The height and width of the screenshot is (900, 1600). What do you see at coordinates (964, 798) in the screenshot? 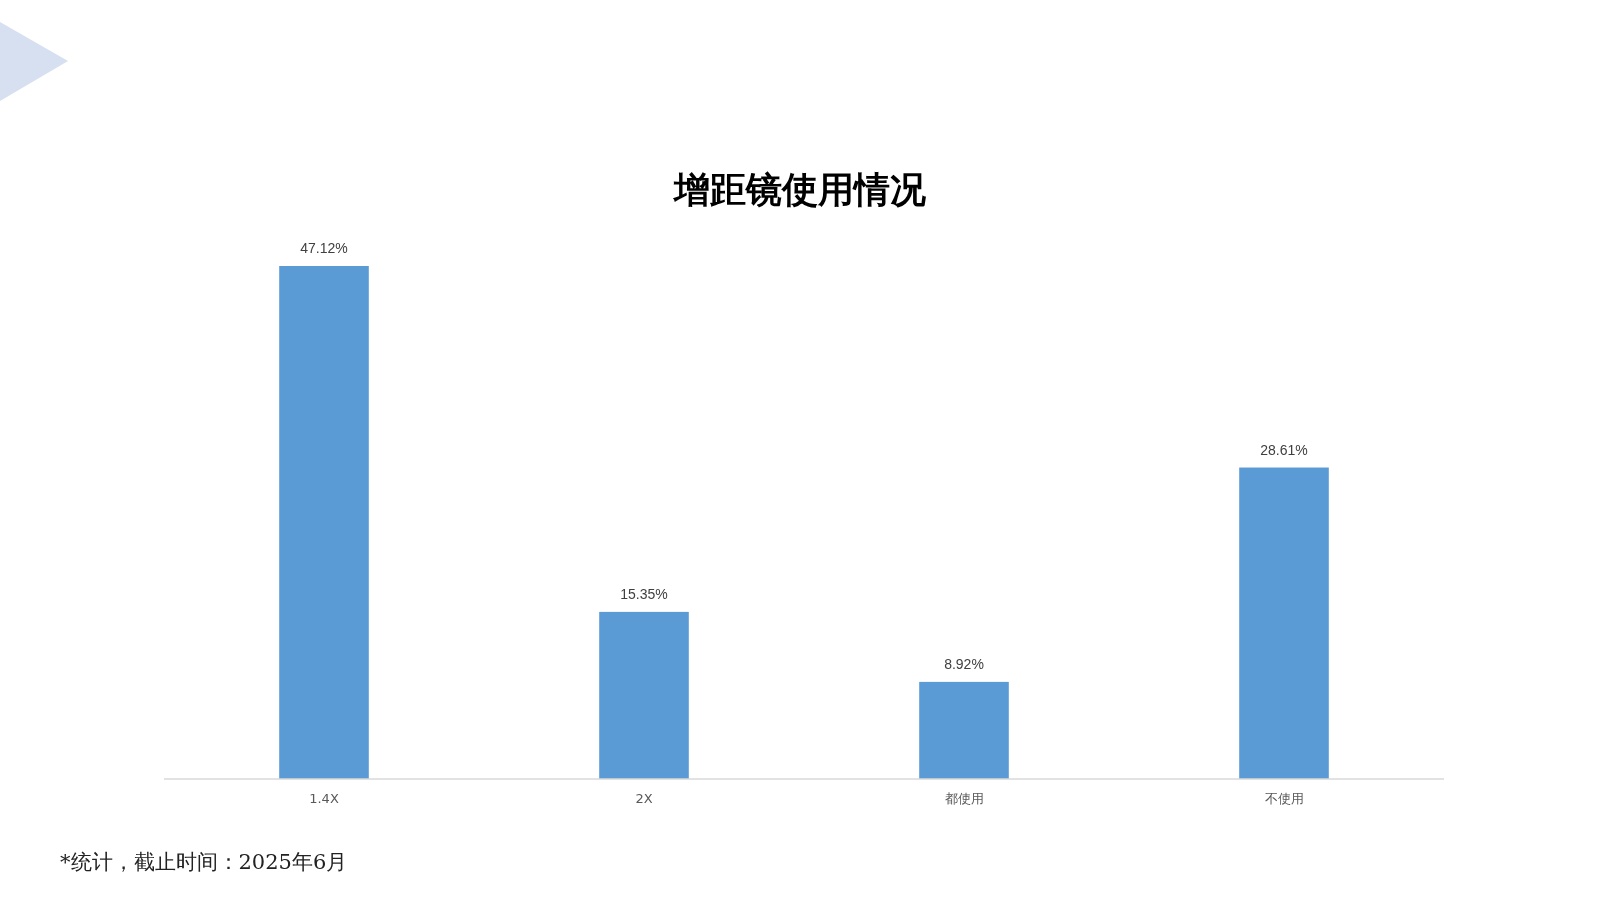
I see `x-tick-label: 都使用` at bounding box center [964, 798].